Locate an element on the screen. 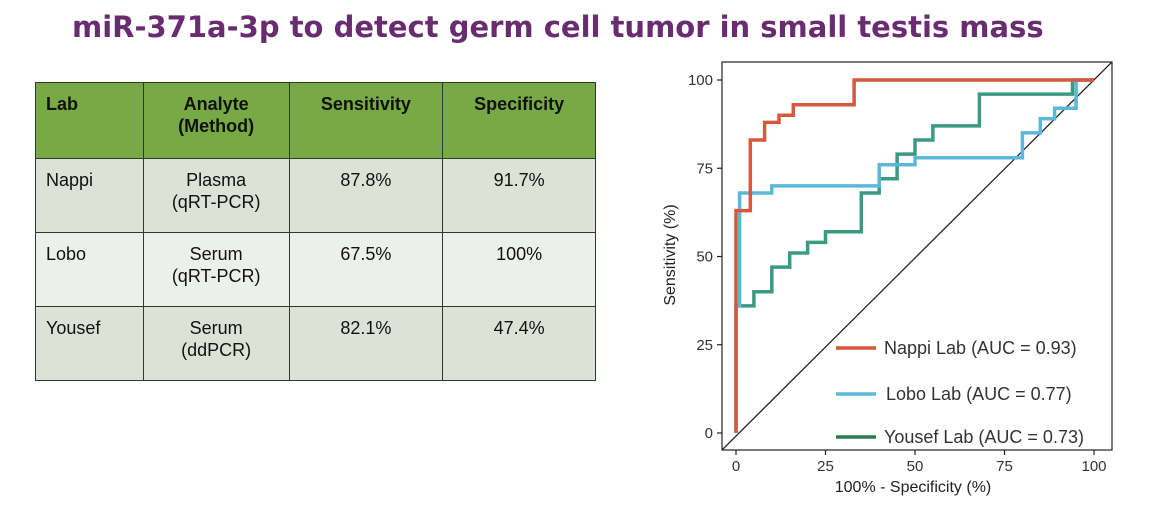 This screenshot has width=1162, height=514. table-row: Lobo Serum (qRT-PCR) 67.5% 100% is located at coordinates (315, 269).